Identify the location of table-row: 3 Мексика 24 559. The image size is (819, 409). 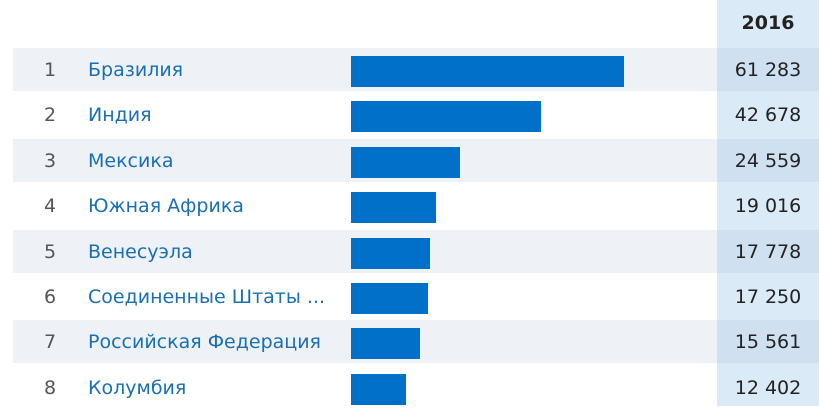
(416, 160).